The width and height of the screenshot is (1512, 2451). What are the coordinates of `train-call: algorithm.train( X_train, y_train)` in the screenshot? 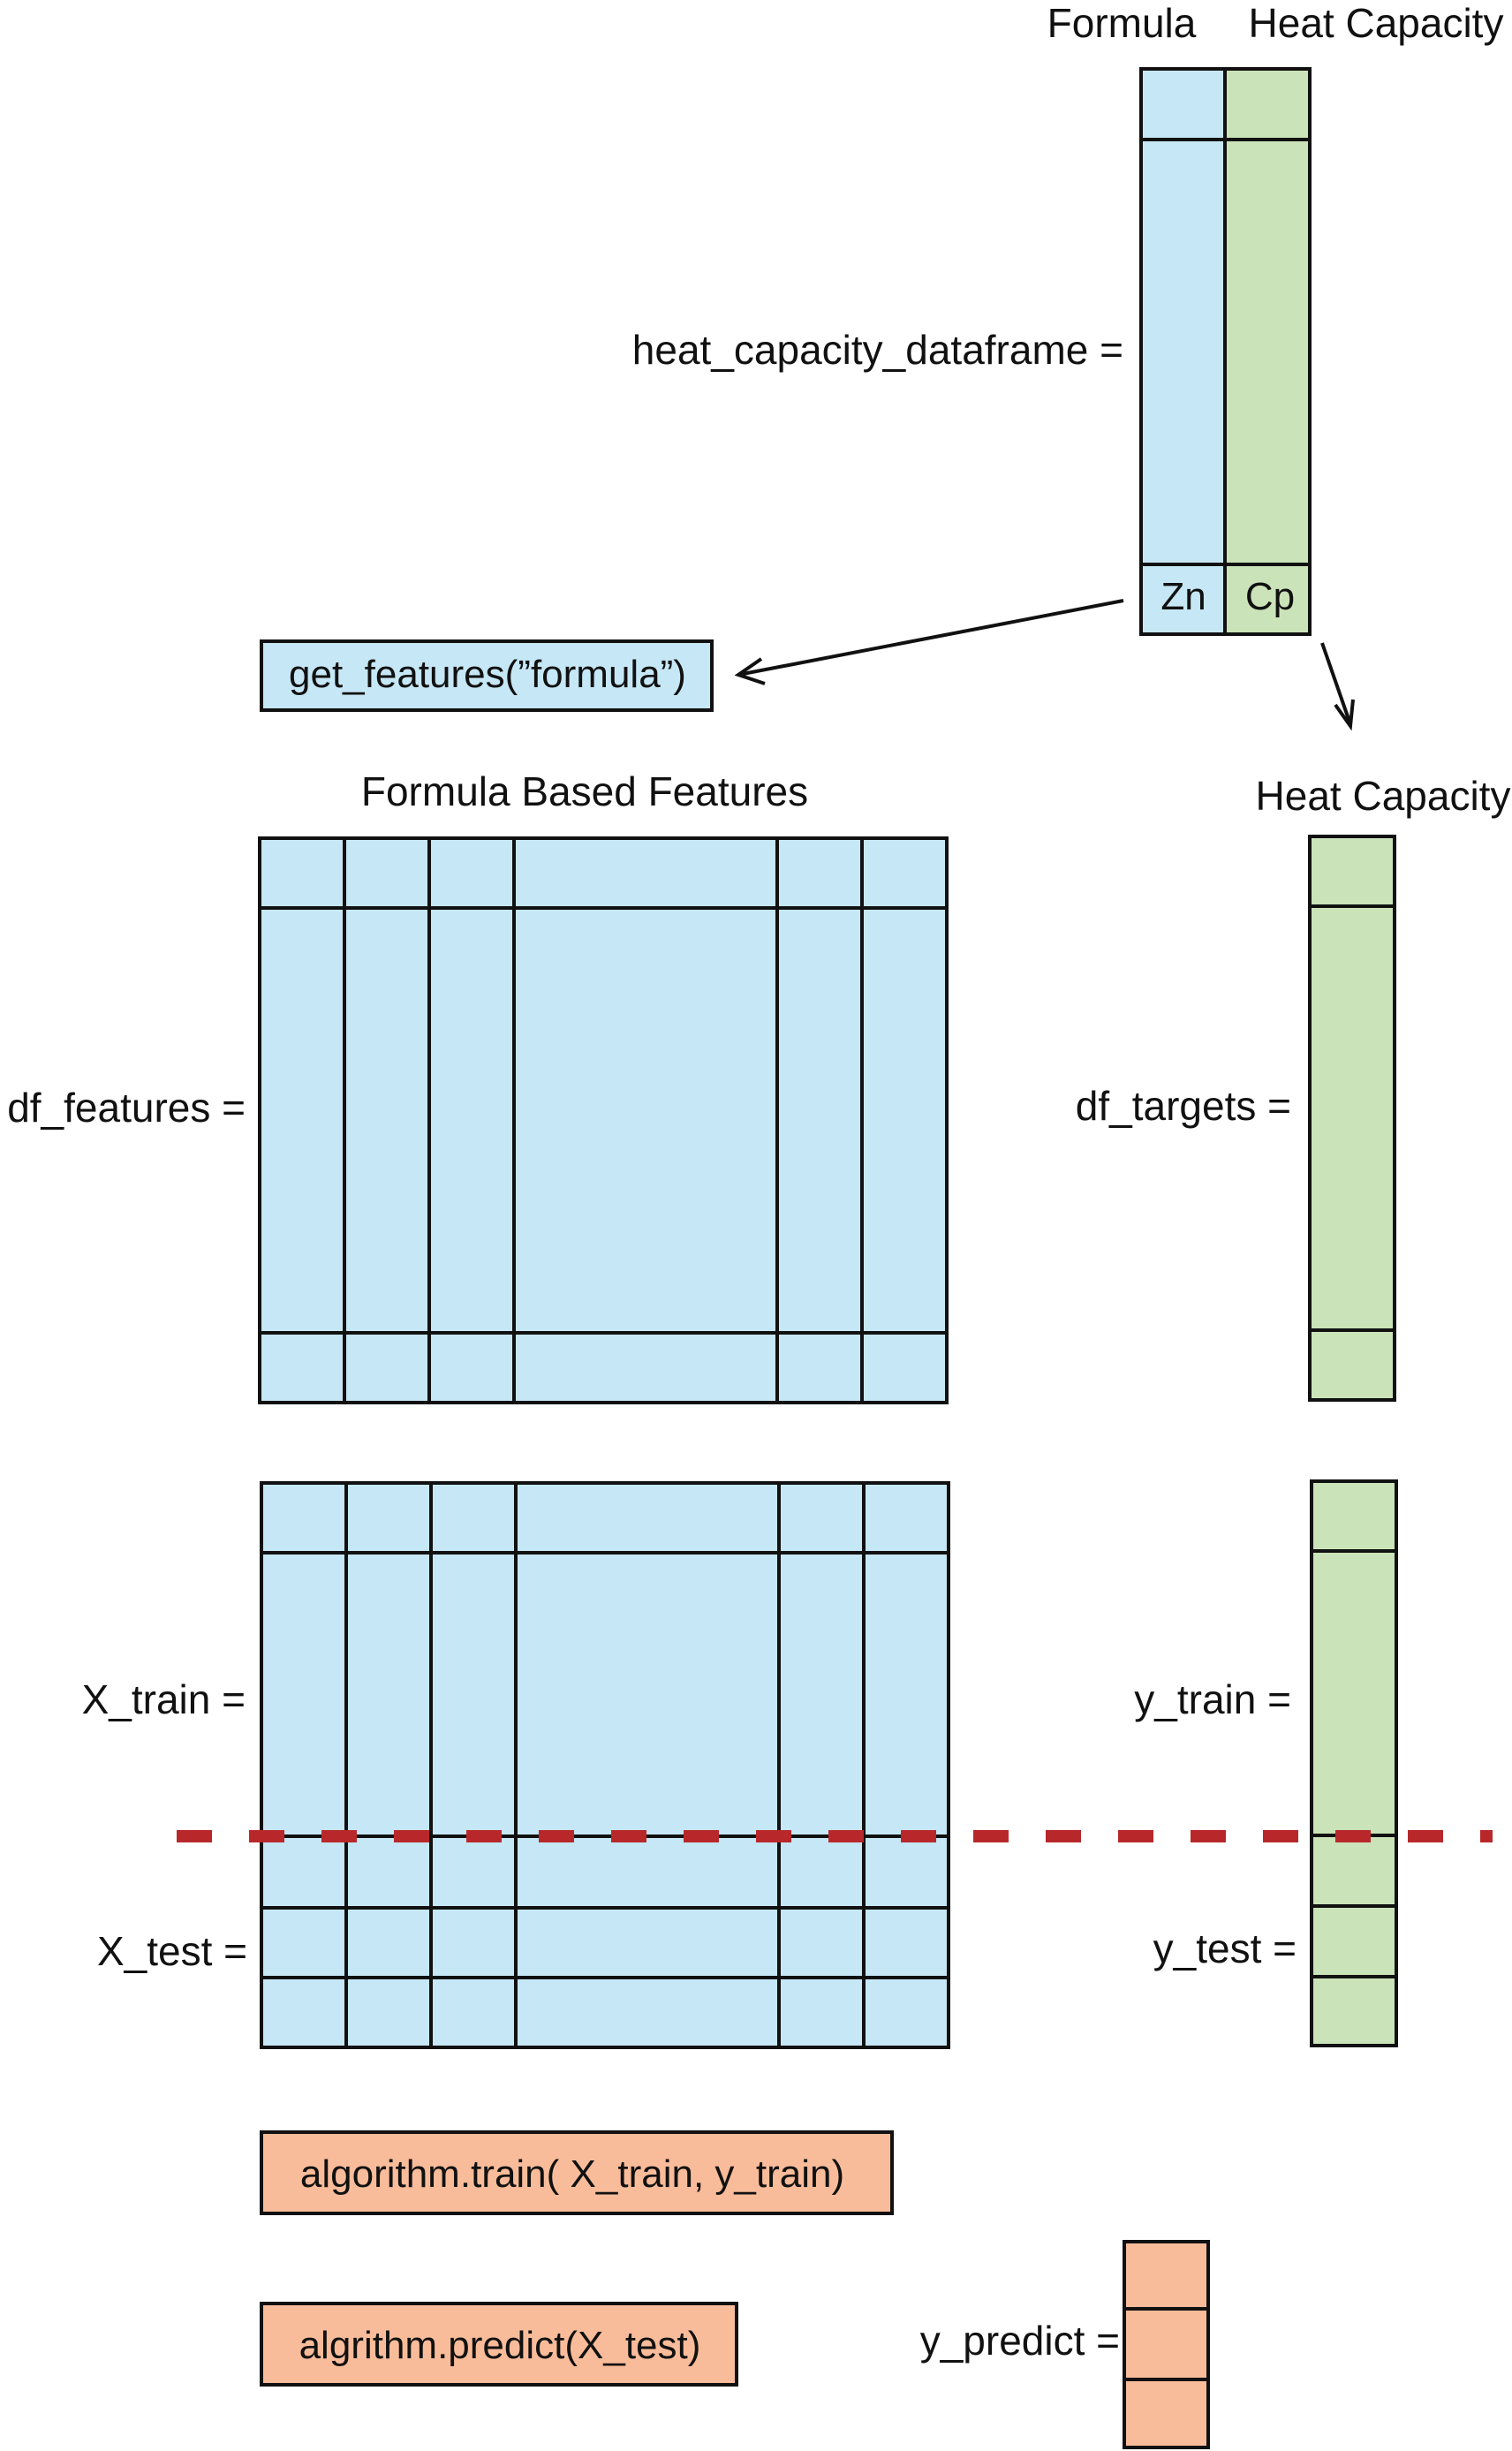 It's located at (572, 2174).